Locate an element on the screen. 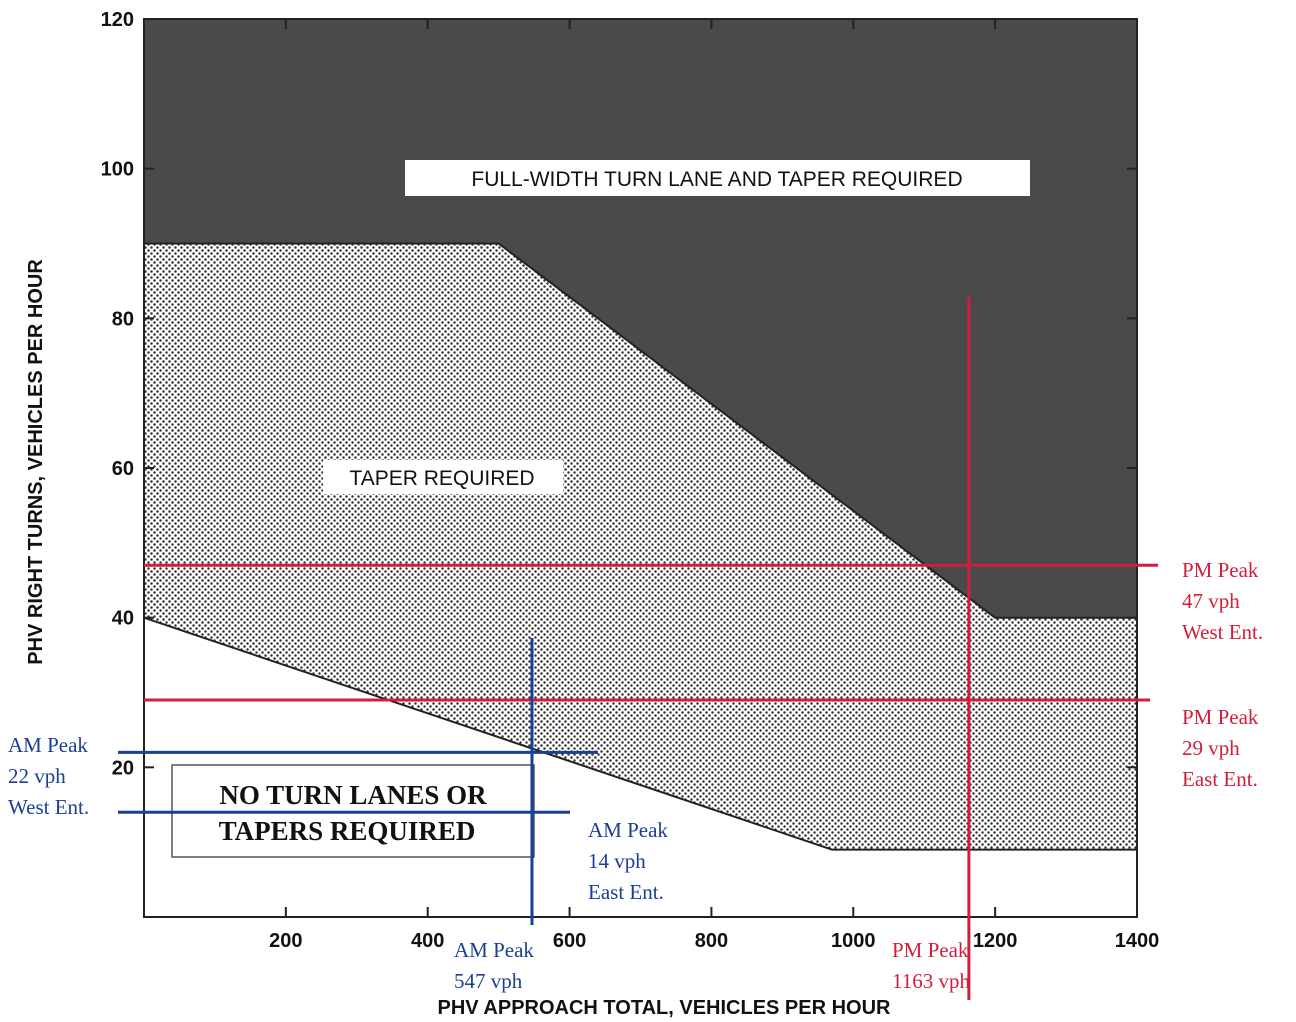 Image resolution: width=1296 pixels, height=1022 pixels. y-tick-label: 40 is located at coordinates (123, 619).